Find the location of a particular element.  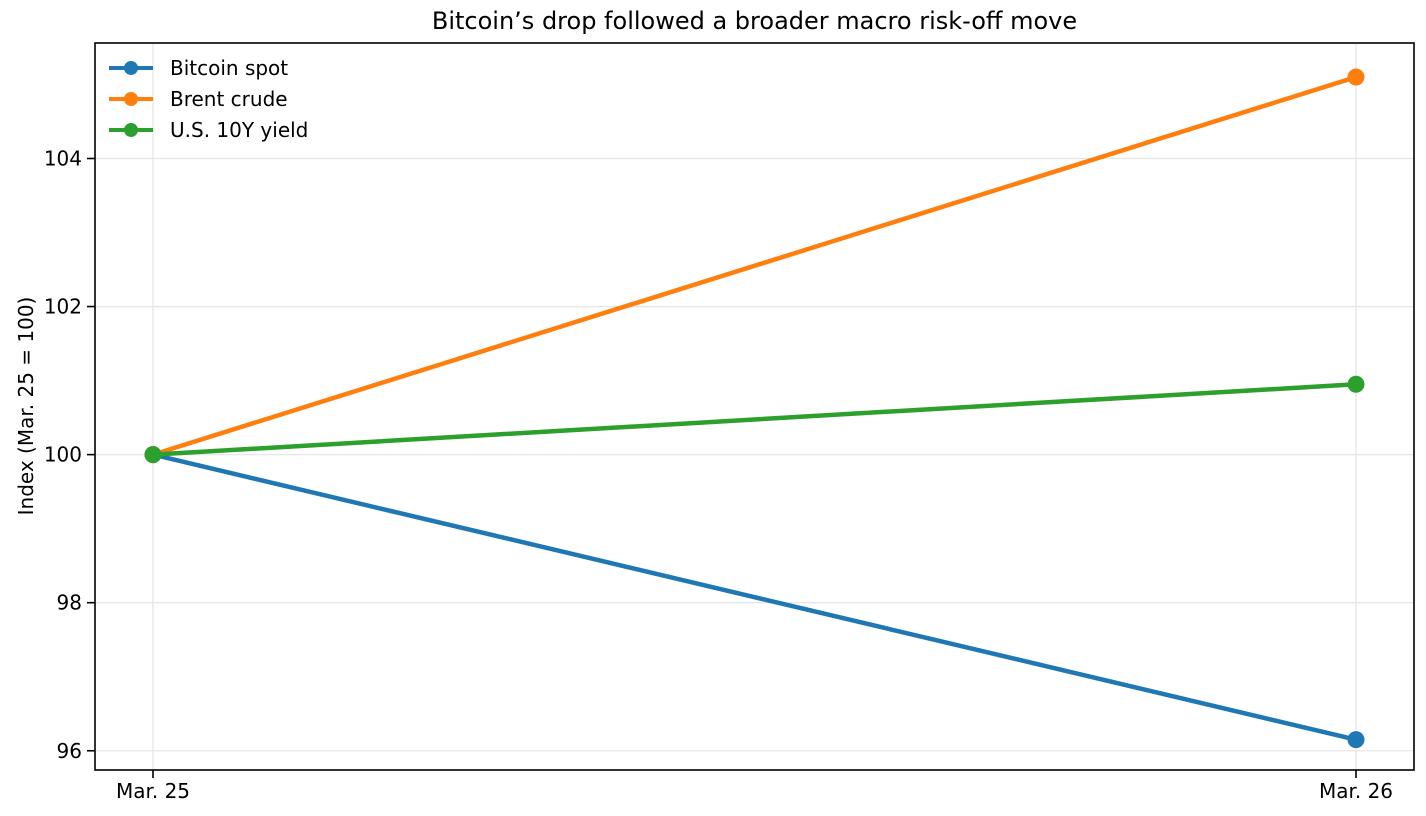

legend-marker-icon-bitcoin-spot is located at coordinates (131, 68).